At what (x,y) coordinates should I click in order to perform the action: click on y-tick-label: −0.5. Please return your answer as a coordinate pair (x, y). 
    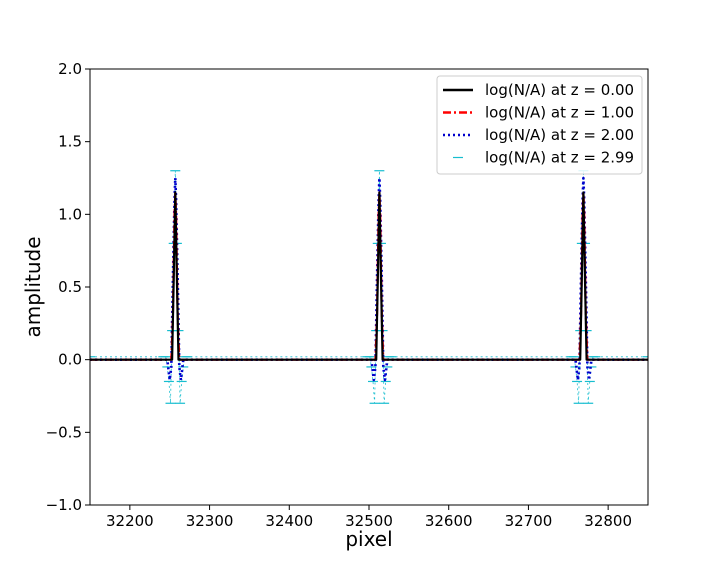
    Looking at the image, I should click on (64, 432).